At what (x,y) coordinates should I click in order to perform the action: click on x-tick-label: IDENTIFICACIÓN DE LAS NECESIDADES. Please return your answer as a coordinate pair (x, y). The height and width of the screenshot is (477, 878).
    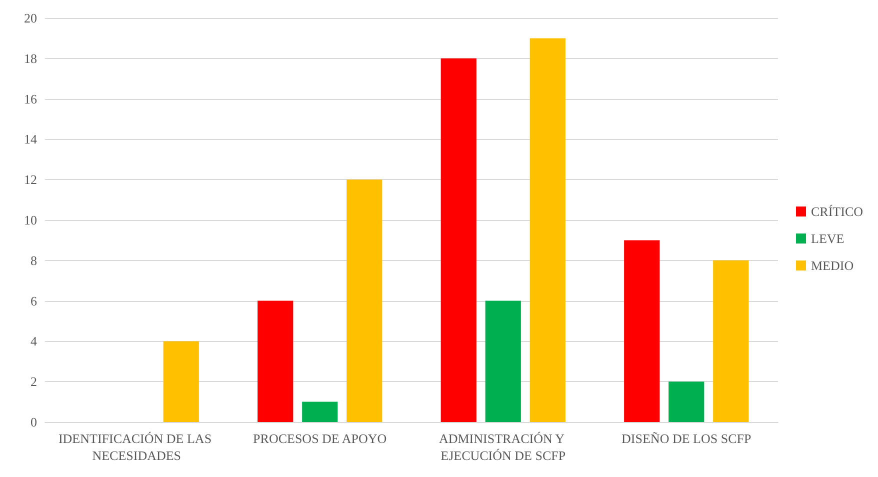
    Looking at the image, I should click on (136, 447).